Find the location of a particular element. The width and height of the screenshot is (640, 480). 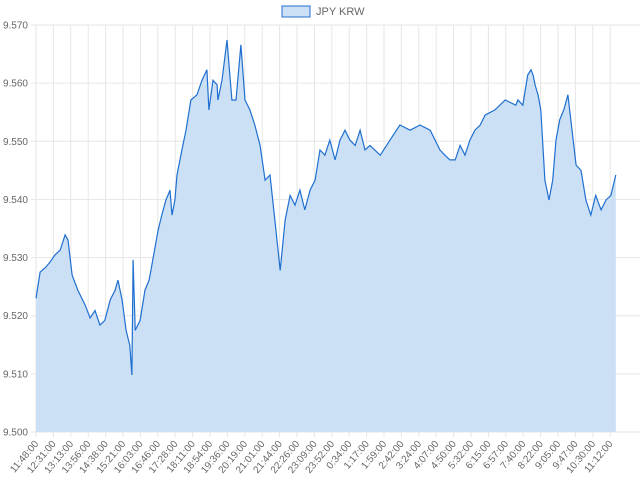

legend: JPY KRW is located at coordinates (323, 11).